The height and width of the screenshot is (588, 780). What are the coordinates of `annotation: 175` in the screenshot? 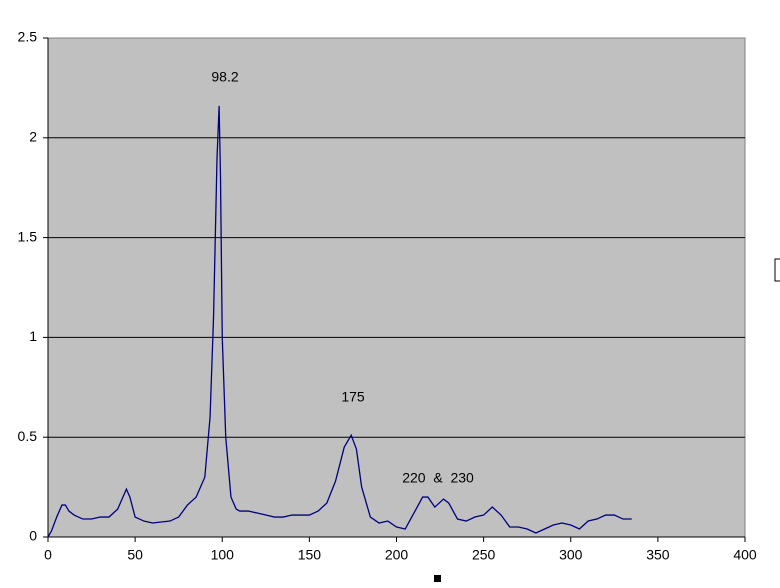 It's located at (353, 397).